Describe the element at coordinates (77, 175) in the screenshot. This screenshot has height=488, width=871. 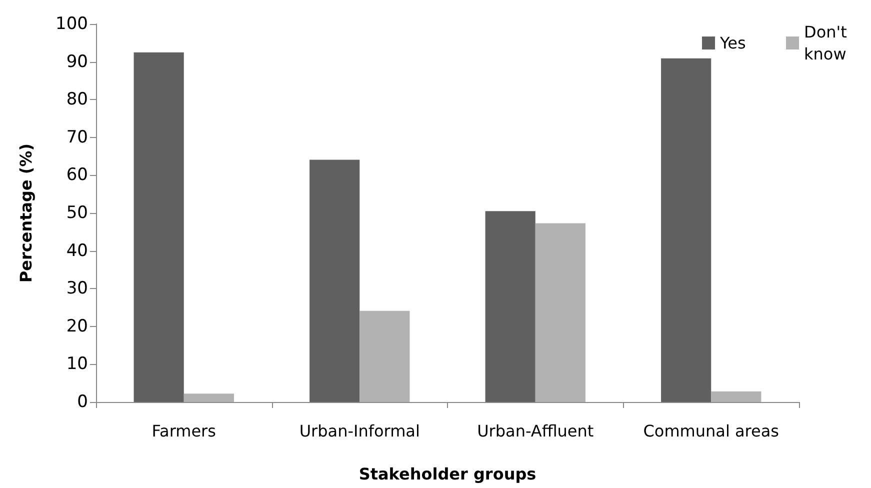
I see `y-tick-label: 60` at that location.